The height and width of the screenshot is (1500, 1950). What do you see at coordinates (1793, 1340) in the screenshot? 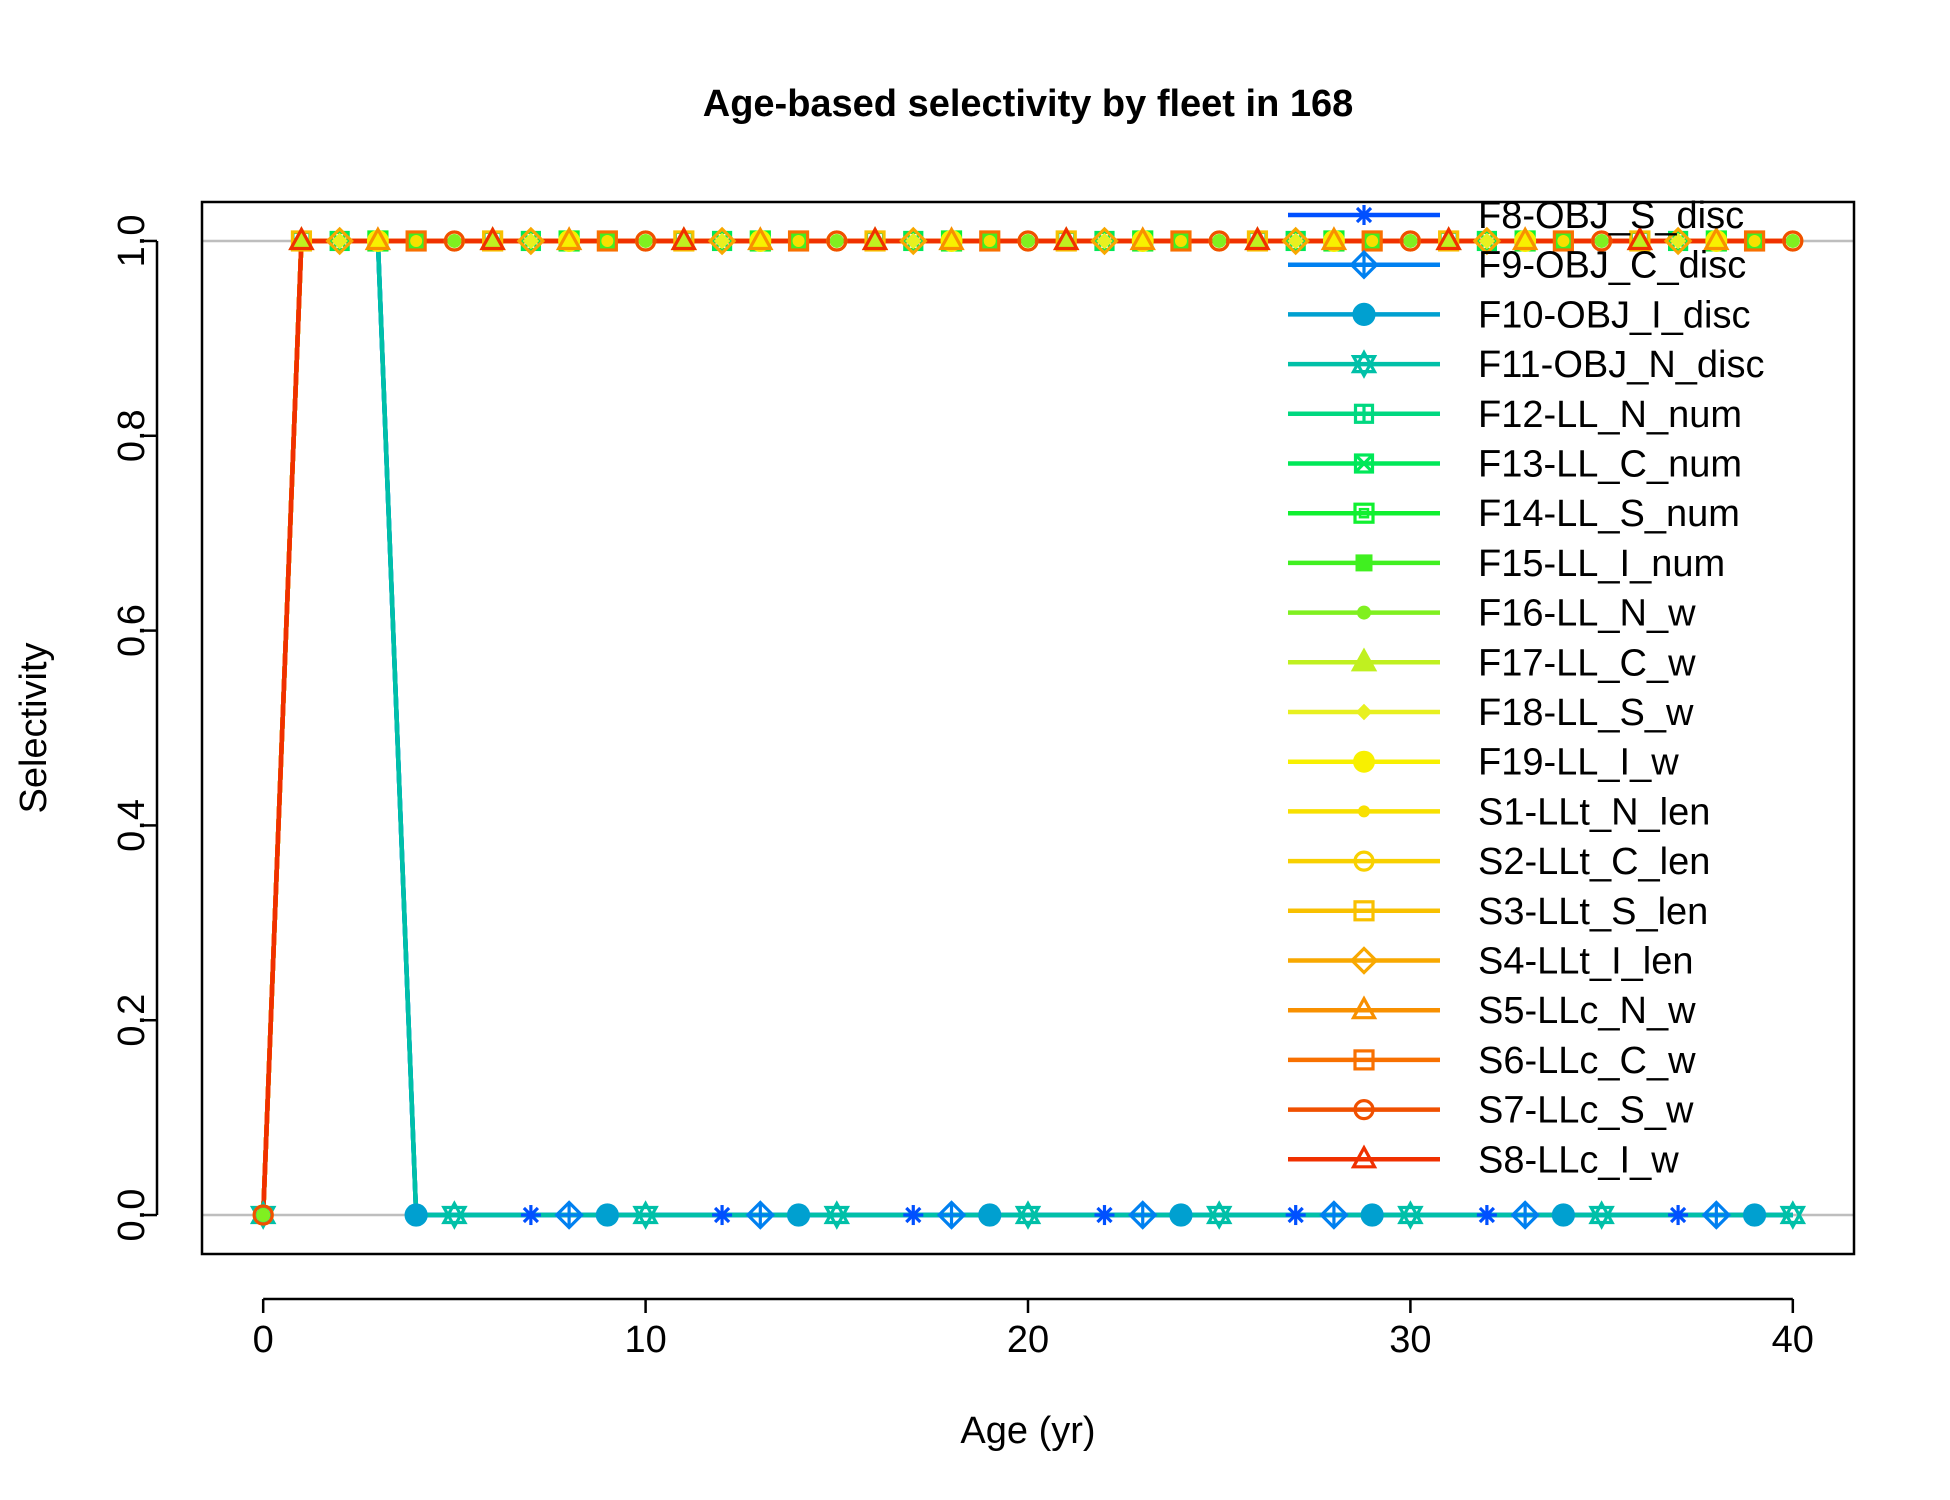
I see `x-tick-label: 40` at bounding box center [1793, 1340].